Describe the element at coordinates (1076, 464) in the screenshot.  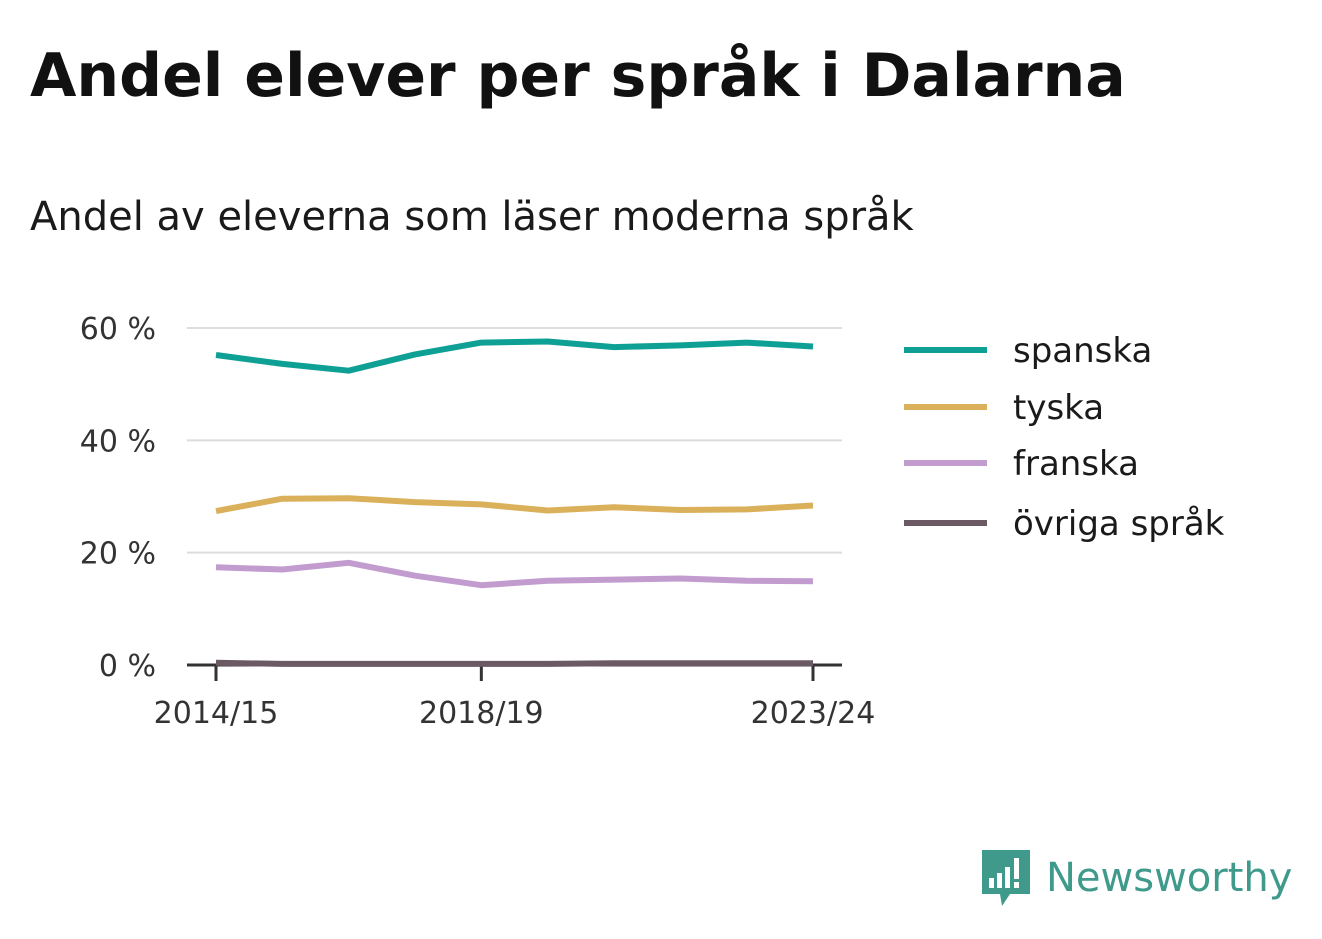
I see `legend-label: franska` at that location.